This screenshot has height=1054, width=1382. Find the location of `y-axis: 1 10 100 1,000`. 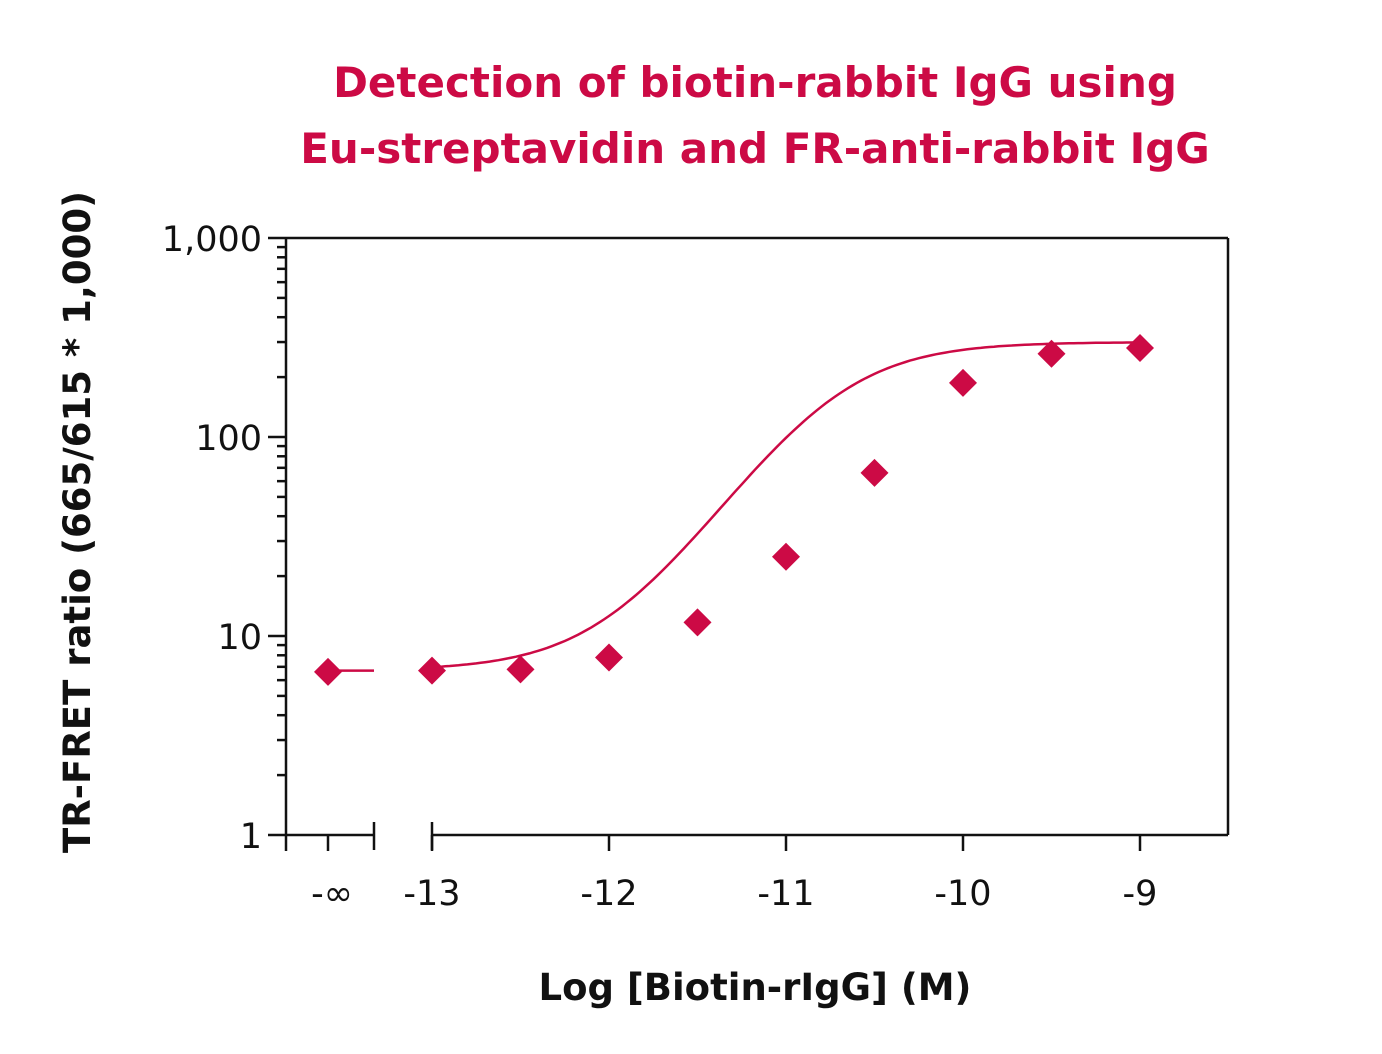

y-axis: 1 10 100 1,000 is located at coordinates (224, 538).